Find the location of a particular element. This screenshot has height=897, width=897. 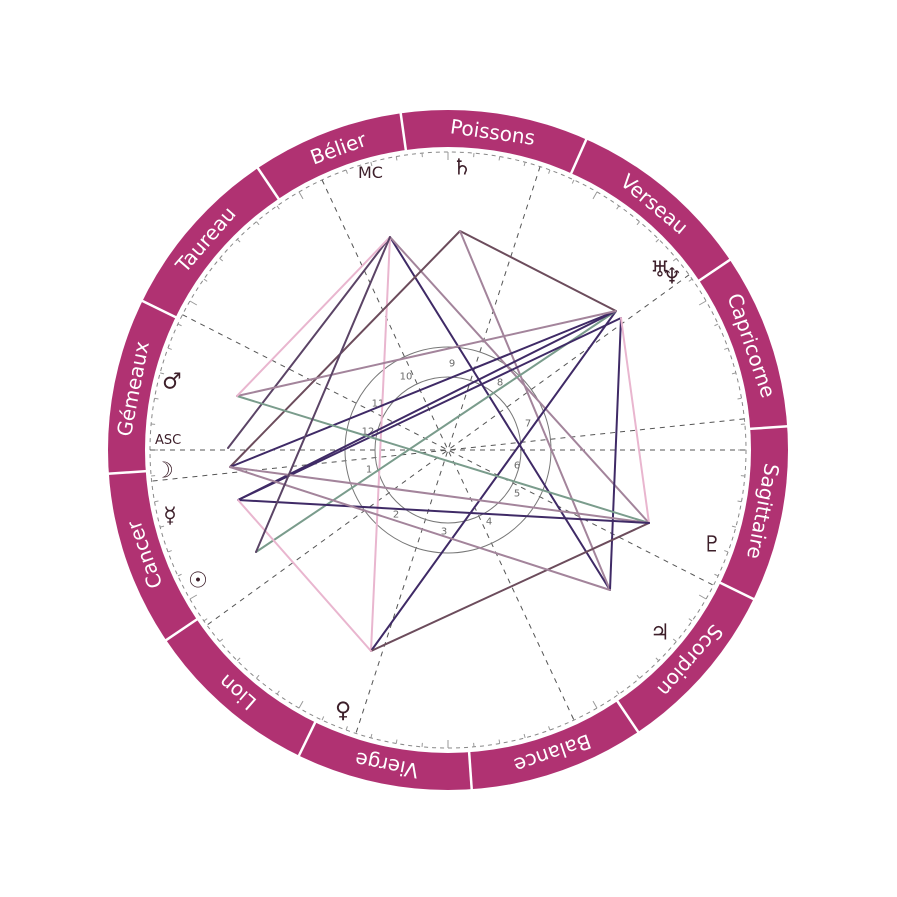

venus-icon: ♀ is located at coordinates (343, 711).